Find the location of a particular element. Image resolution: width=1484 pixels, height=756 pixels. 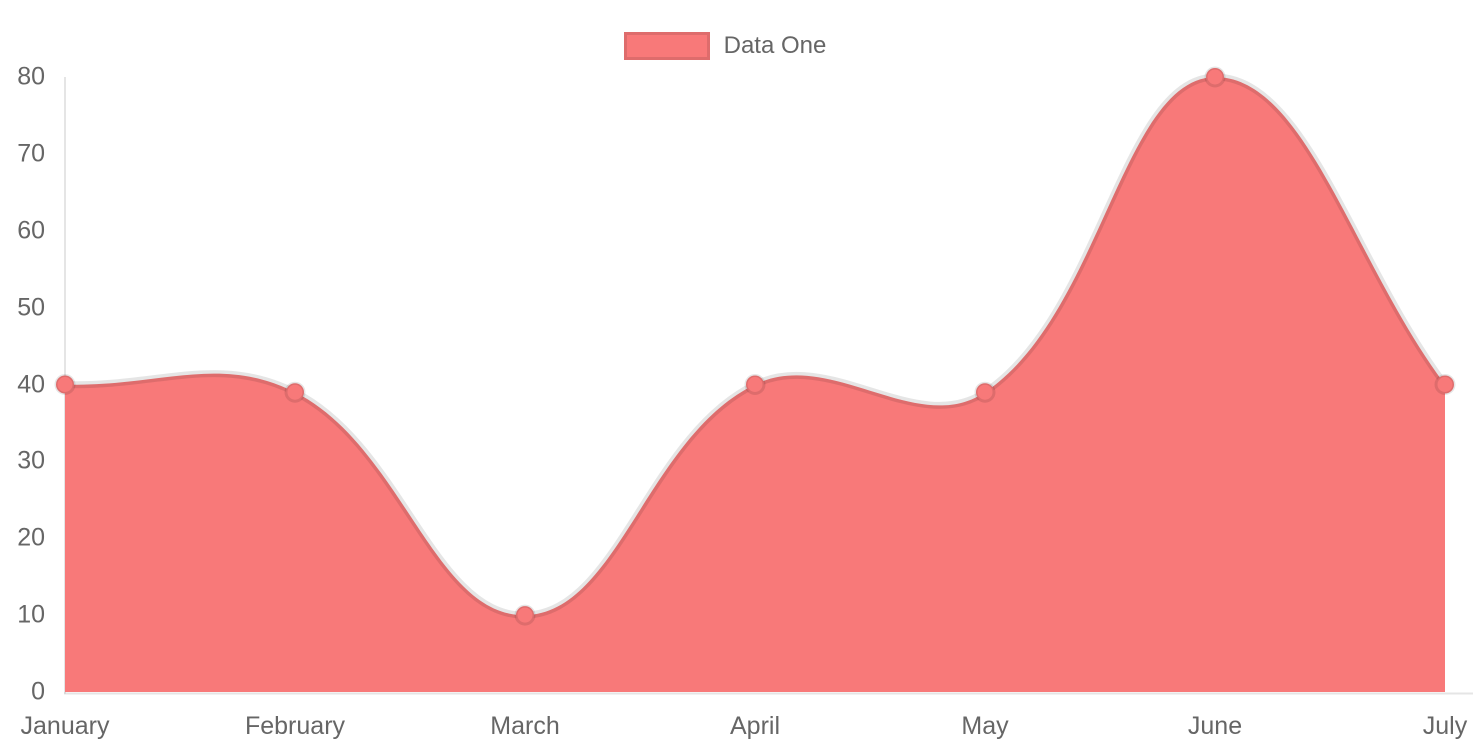

x-tick-label: April is located at coordinates (755, 726).